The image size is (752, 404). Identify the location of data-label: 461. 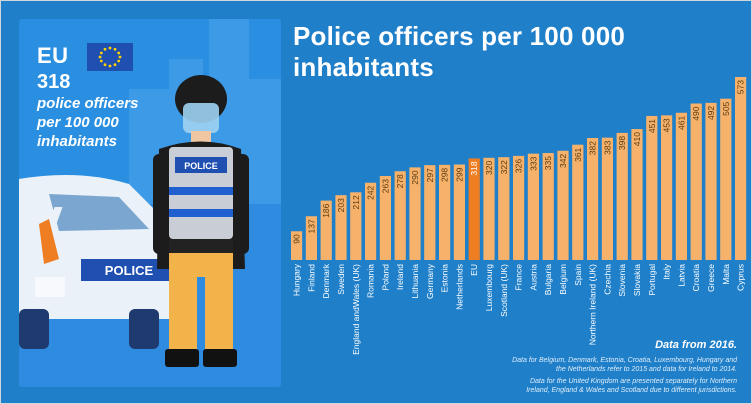
(681, 123).